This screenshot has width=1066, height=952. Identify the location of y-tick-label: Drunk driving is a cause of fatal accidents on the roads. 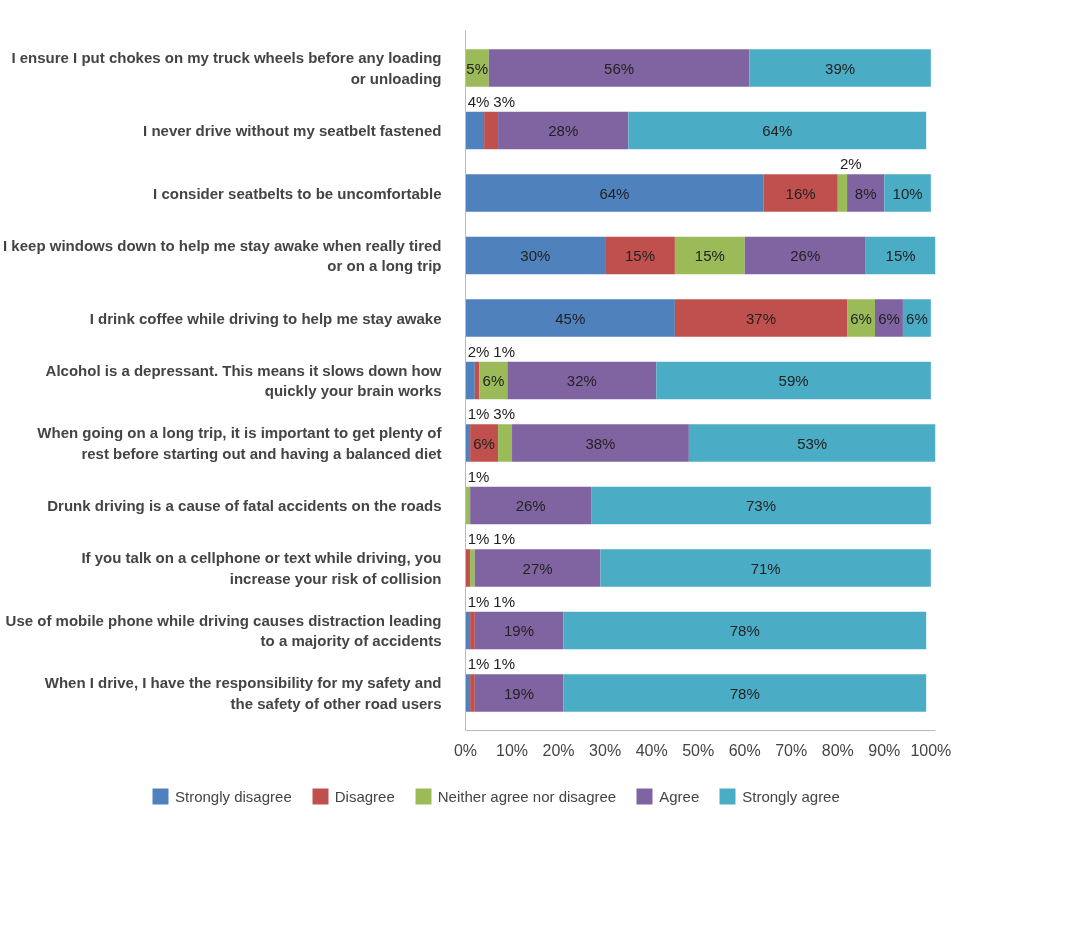
(244, 505).